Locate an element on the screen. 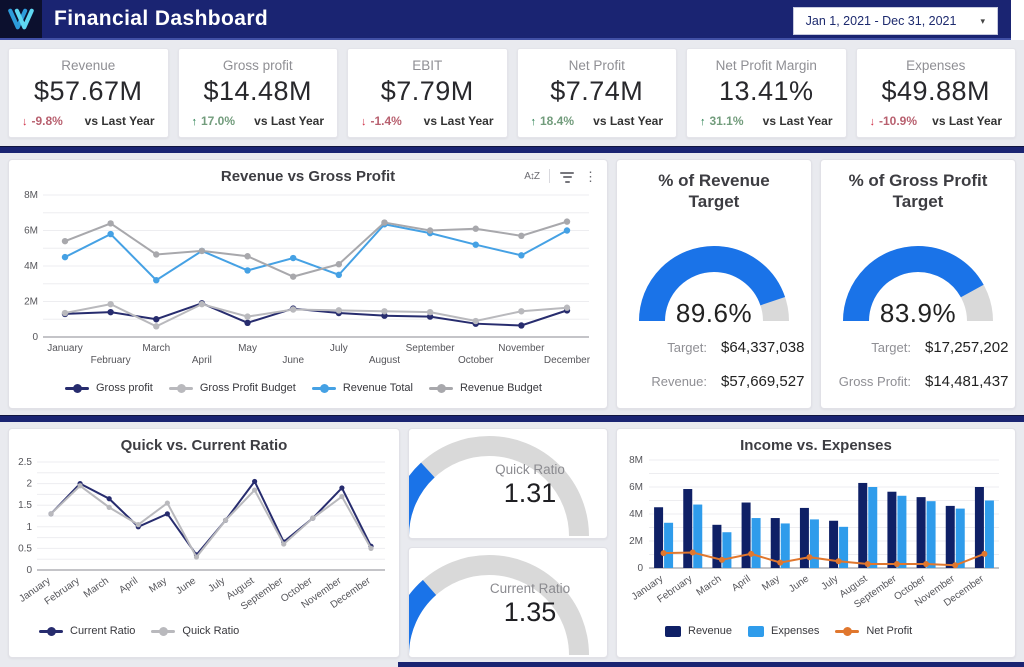 This screenshot has width=1024, height=667. legend-label: Current Ratio is located at coordinates (103, 631).